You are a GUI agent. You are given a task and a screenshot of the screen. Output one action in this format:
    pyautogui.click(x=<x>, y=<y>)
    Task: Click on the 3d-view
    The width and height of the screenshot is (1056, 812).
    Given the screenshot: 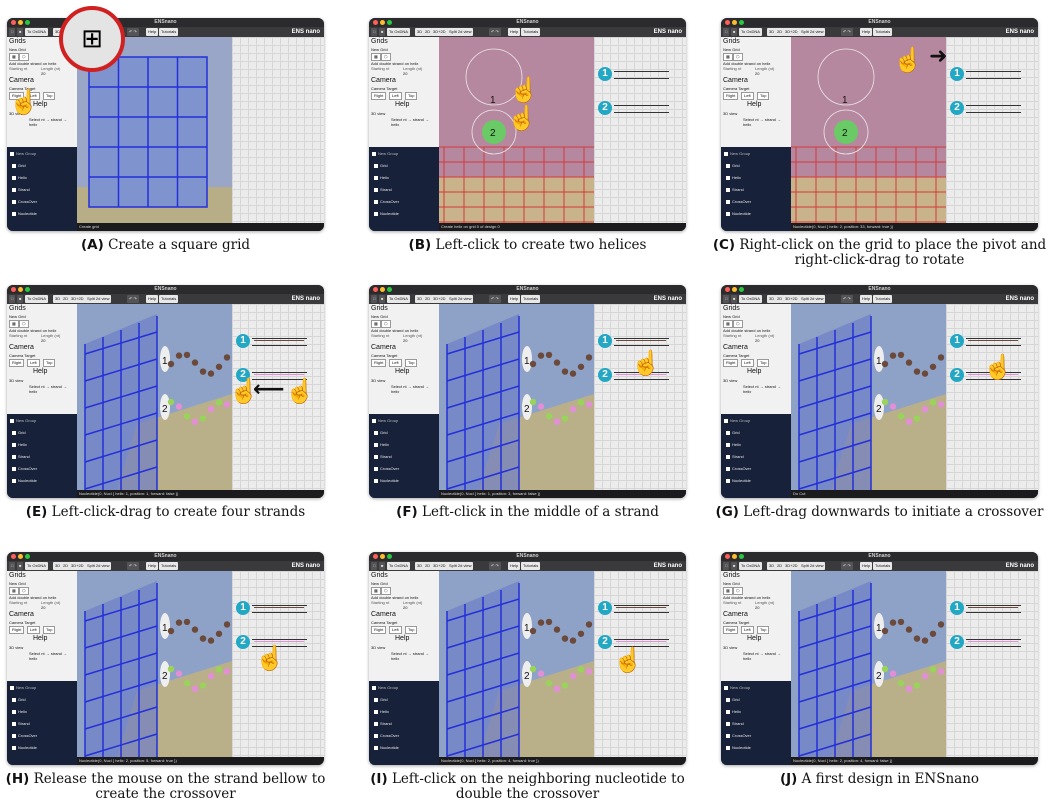 What is the action you would take?
    pyautogui.click(x=154, y=130)
    